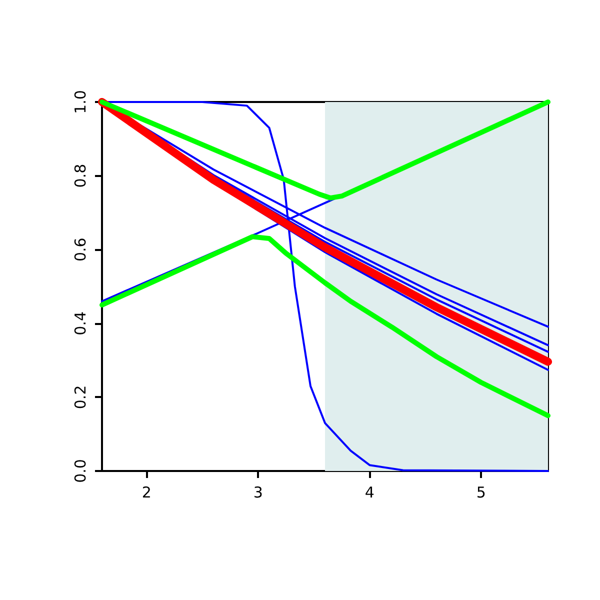  What do you see at coordinates (81, 323) in the screenshot?
I see `y-tick-label: 0.4` at bounding box center [81, 323].